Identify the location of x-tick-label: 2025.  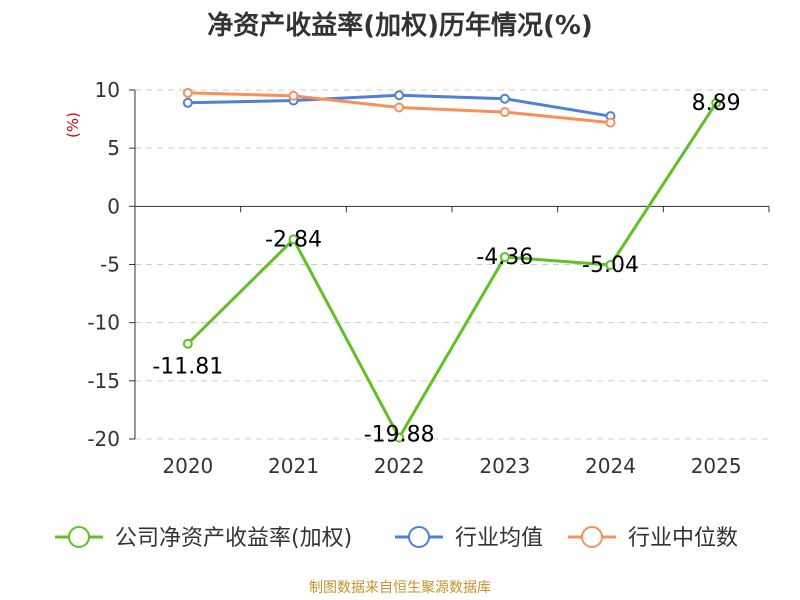
(716, 466).